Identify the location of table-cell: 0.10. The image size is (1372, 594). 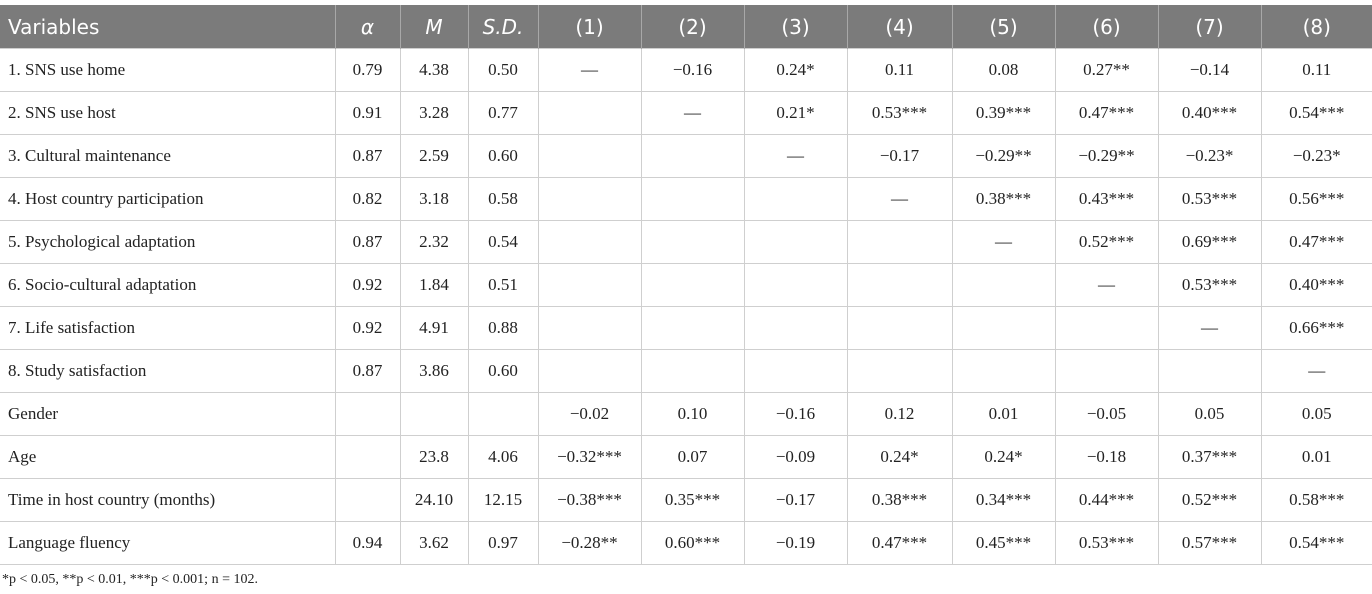
(692, 414).